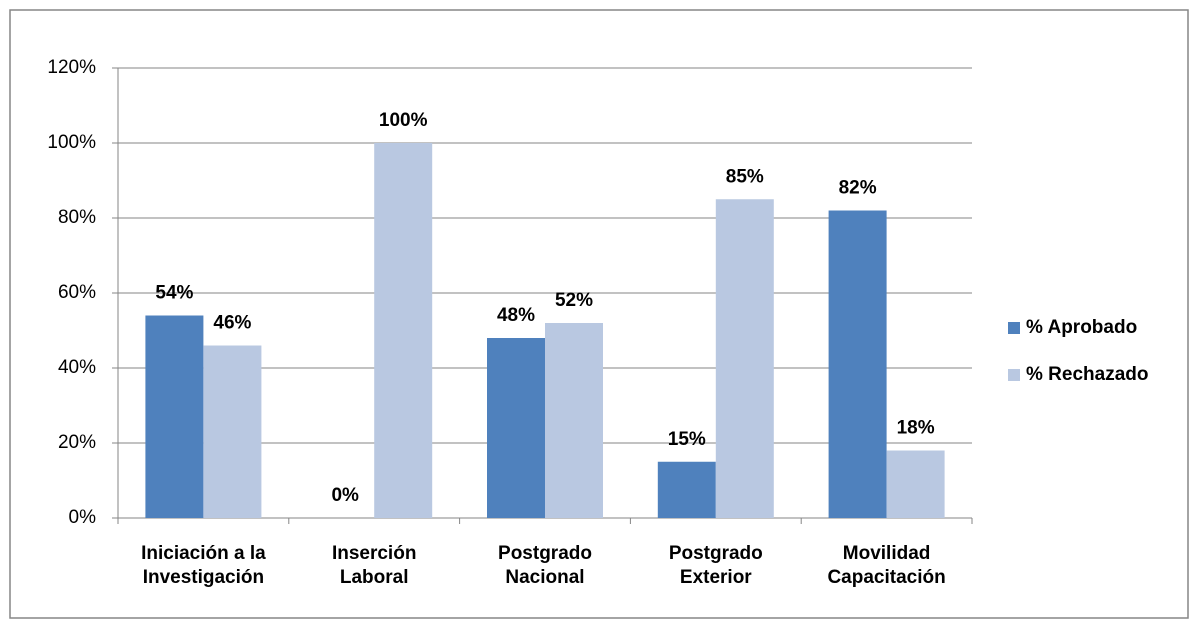  What do you see at coordinates (174, 293) in the screenshot?
I see `value-label: 54%` at bounding box center [174, 293].